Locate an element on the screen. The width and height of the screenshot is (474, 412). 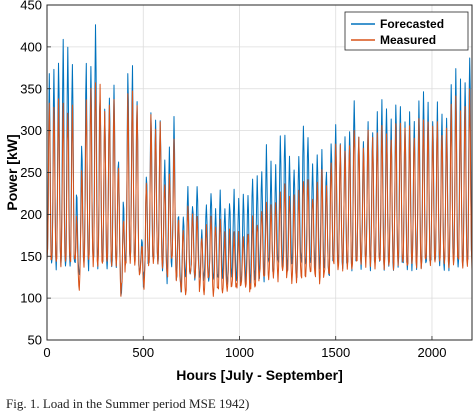
y-tick-label: 250 is located at coordinates (31, 172).